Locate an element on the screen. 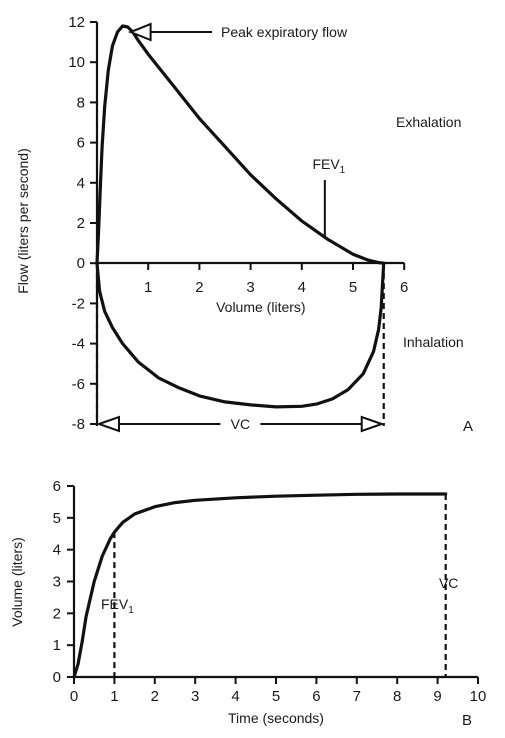  flow-axis-label: Flow (liters per second) is located at coordinates (23, 221).